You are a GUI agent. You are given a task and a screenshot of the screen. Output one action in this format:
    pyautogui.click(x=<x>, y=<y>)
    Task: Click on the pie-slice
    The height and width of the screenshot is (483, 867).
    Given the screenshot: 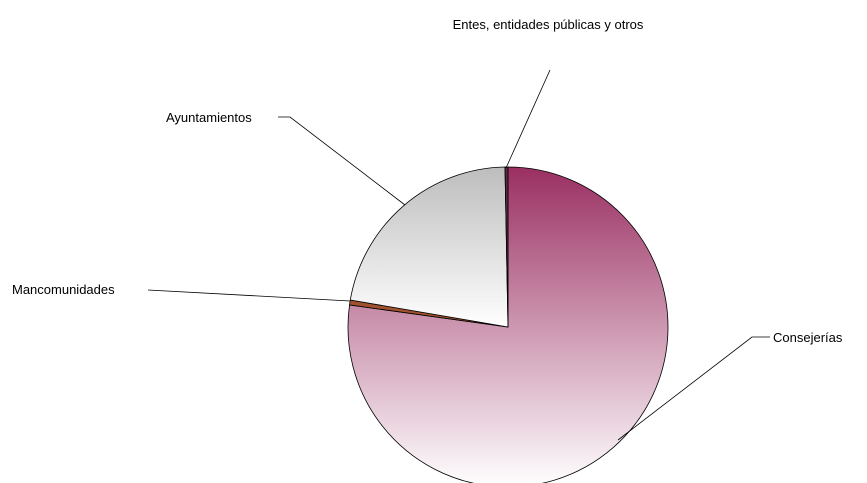 What is the action you would take?
    pyautogui.click(x=429, y=247)
    